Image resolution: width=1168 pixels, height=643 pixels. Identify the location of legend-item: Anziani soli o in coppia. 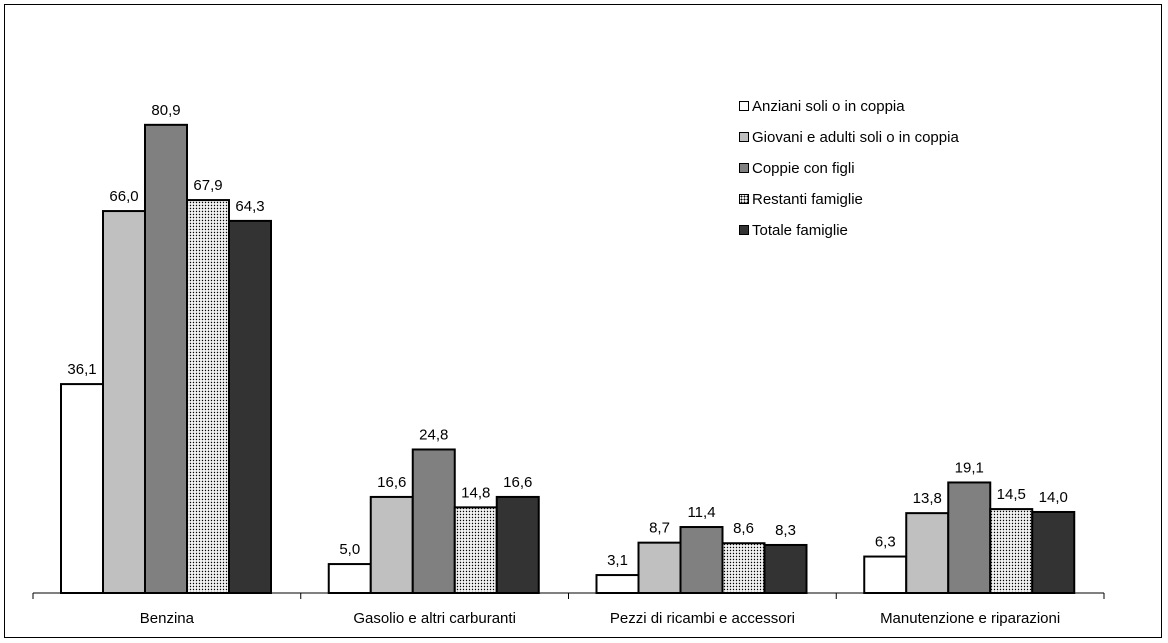
(849, 106).